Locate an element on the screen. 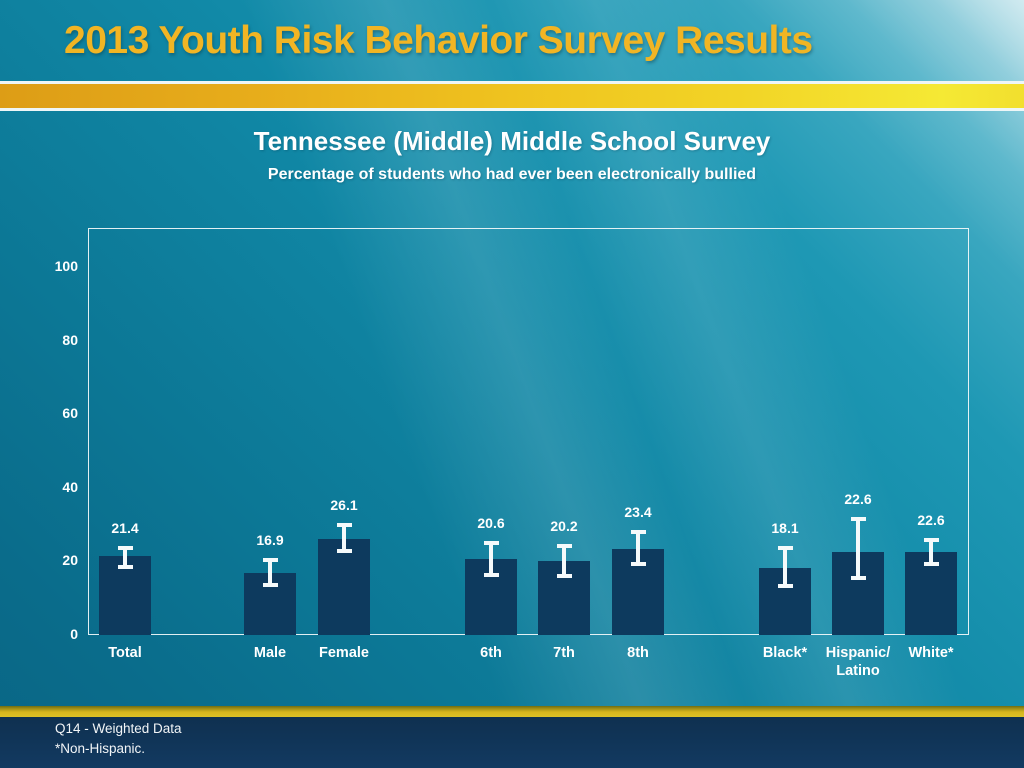 The height and width of the screenshot is (768, 1024). category-label: Male is located at coordinates (270, 653).